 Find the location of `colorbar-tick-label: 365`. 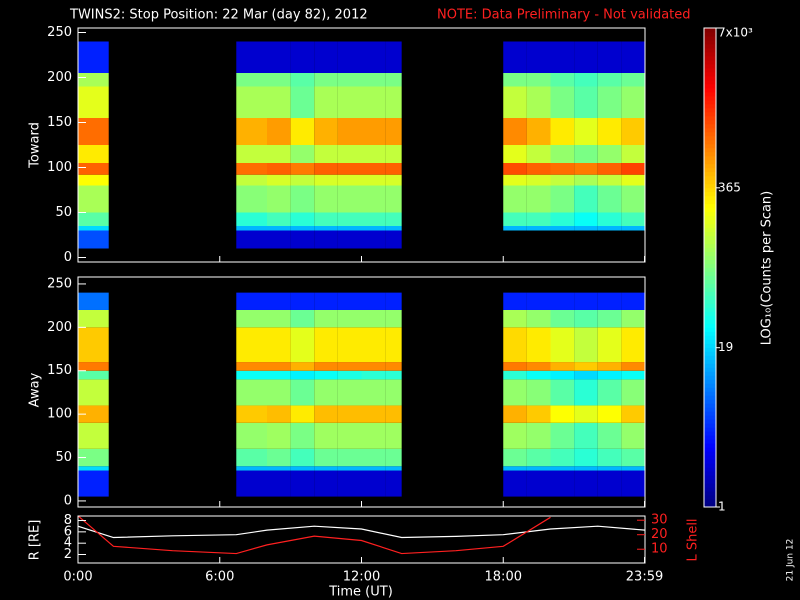

colorbar-tick-label: 365 is located at coordinates (729, 187).